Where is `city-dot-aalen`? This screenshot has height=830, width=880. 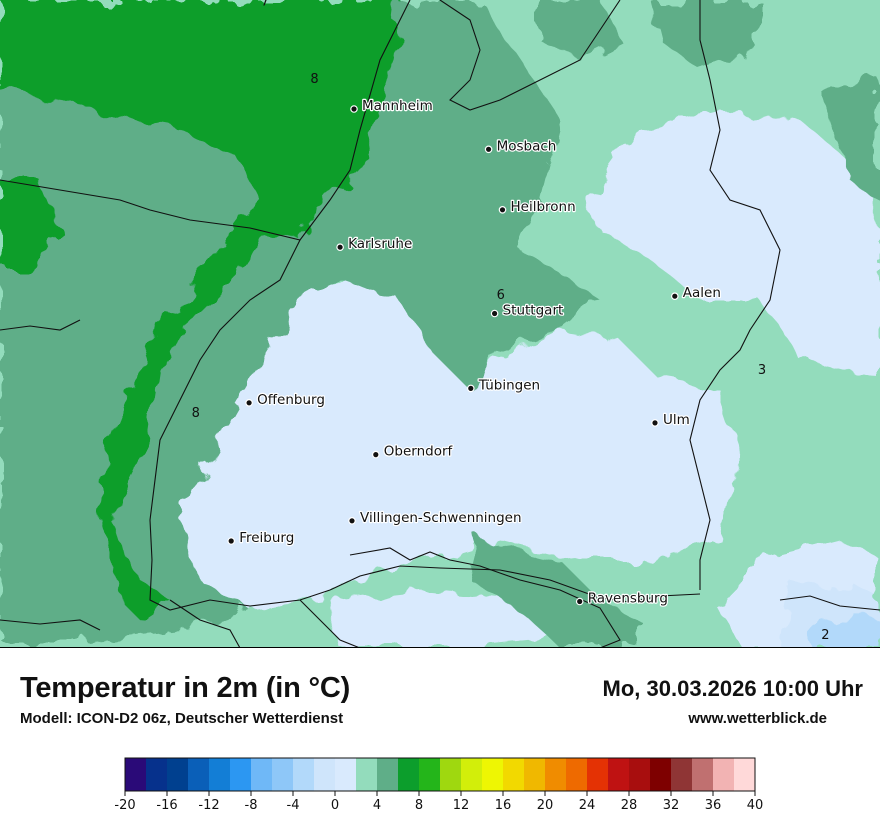
city-dot-aalen is located at coordinates (674, 296).